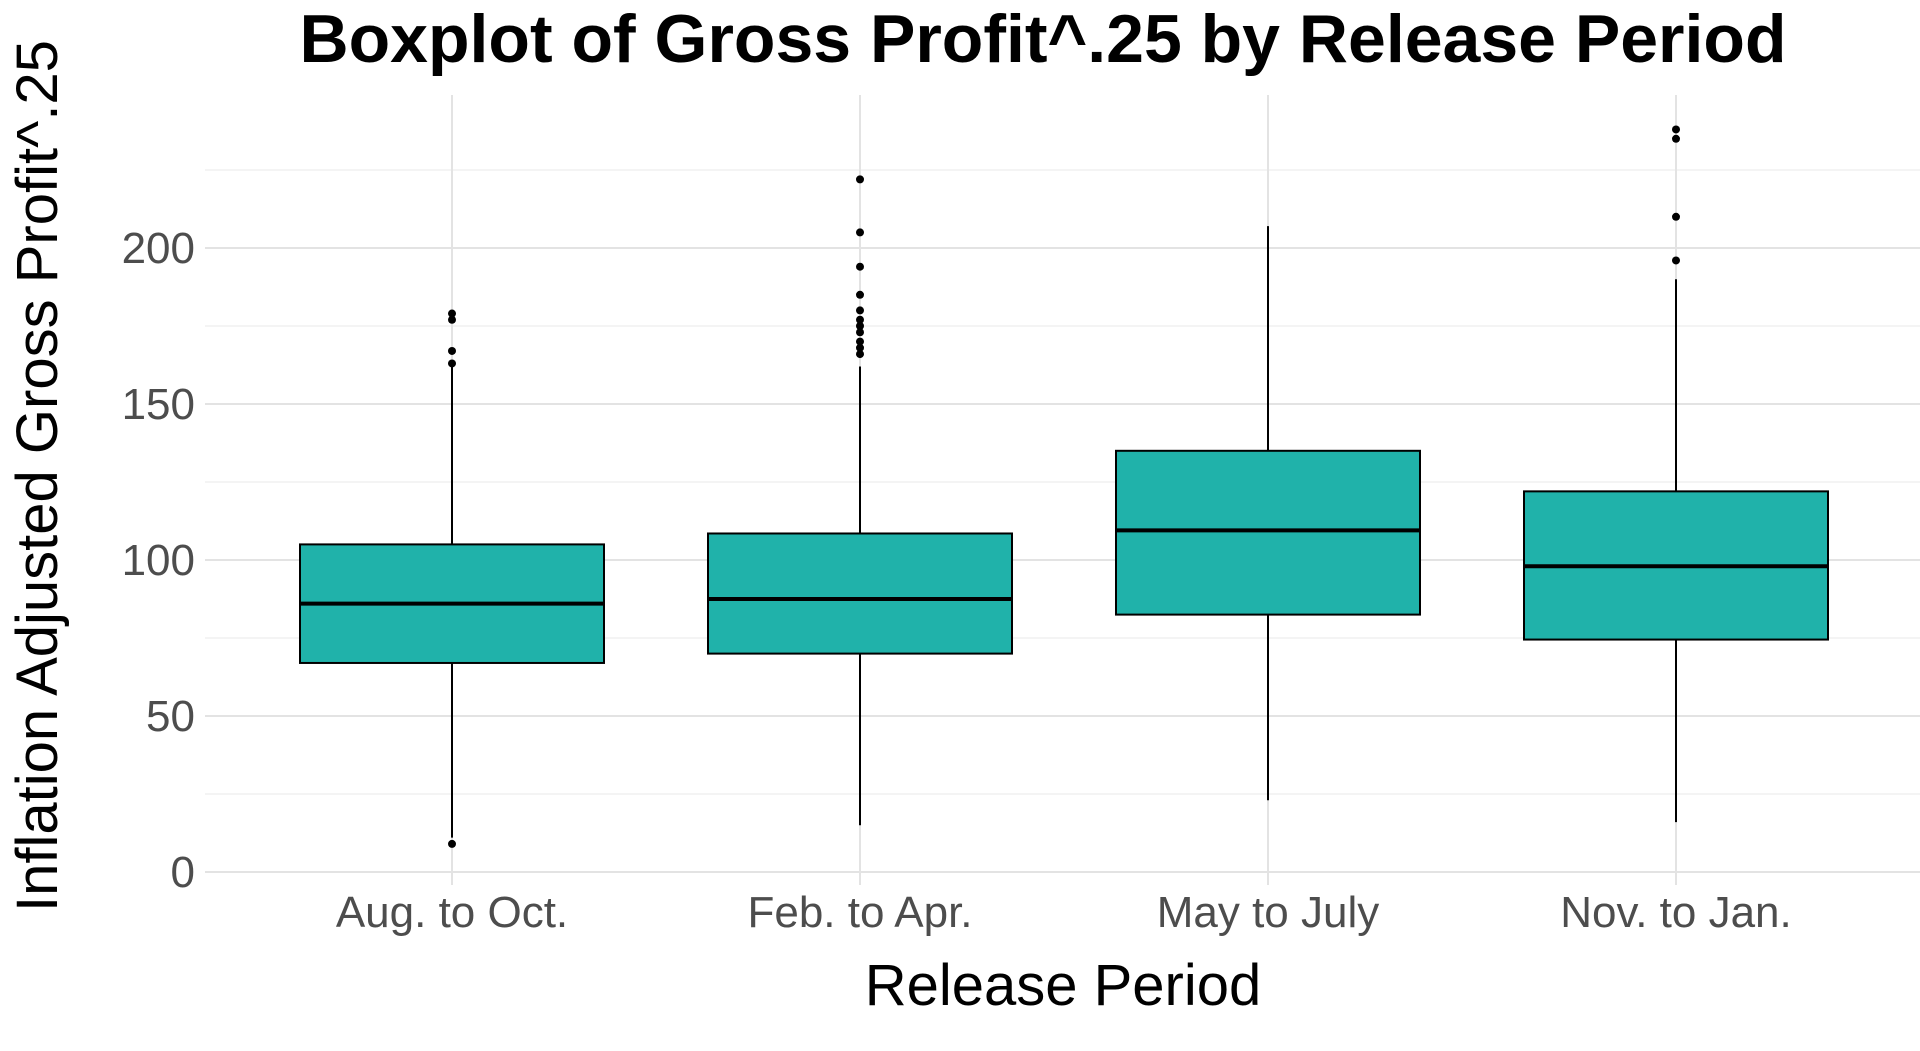  What do you see at coordinates (158, 404) in the screenshot?
I see `y-tick-label: 150` at bounding box center [158, 404].